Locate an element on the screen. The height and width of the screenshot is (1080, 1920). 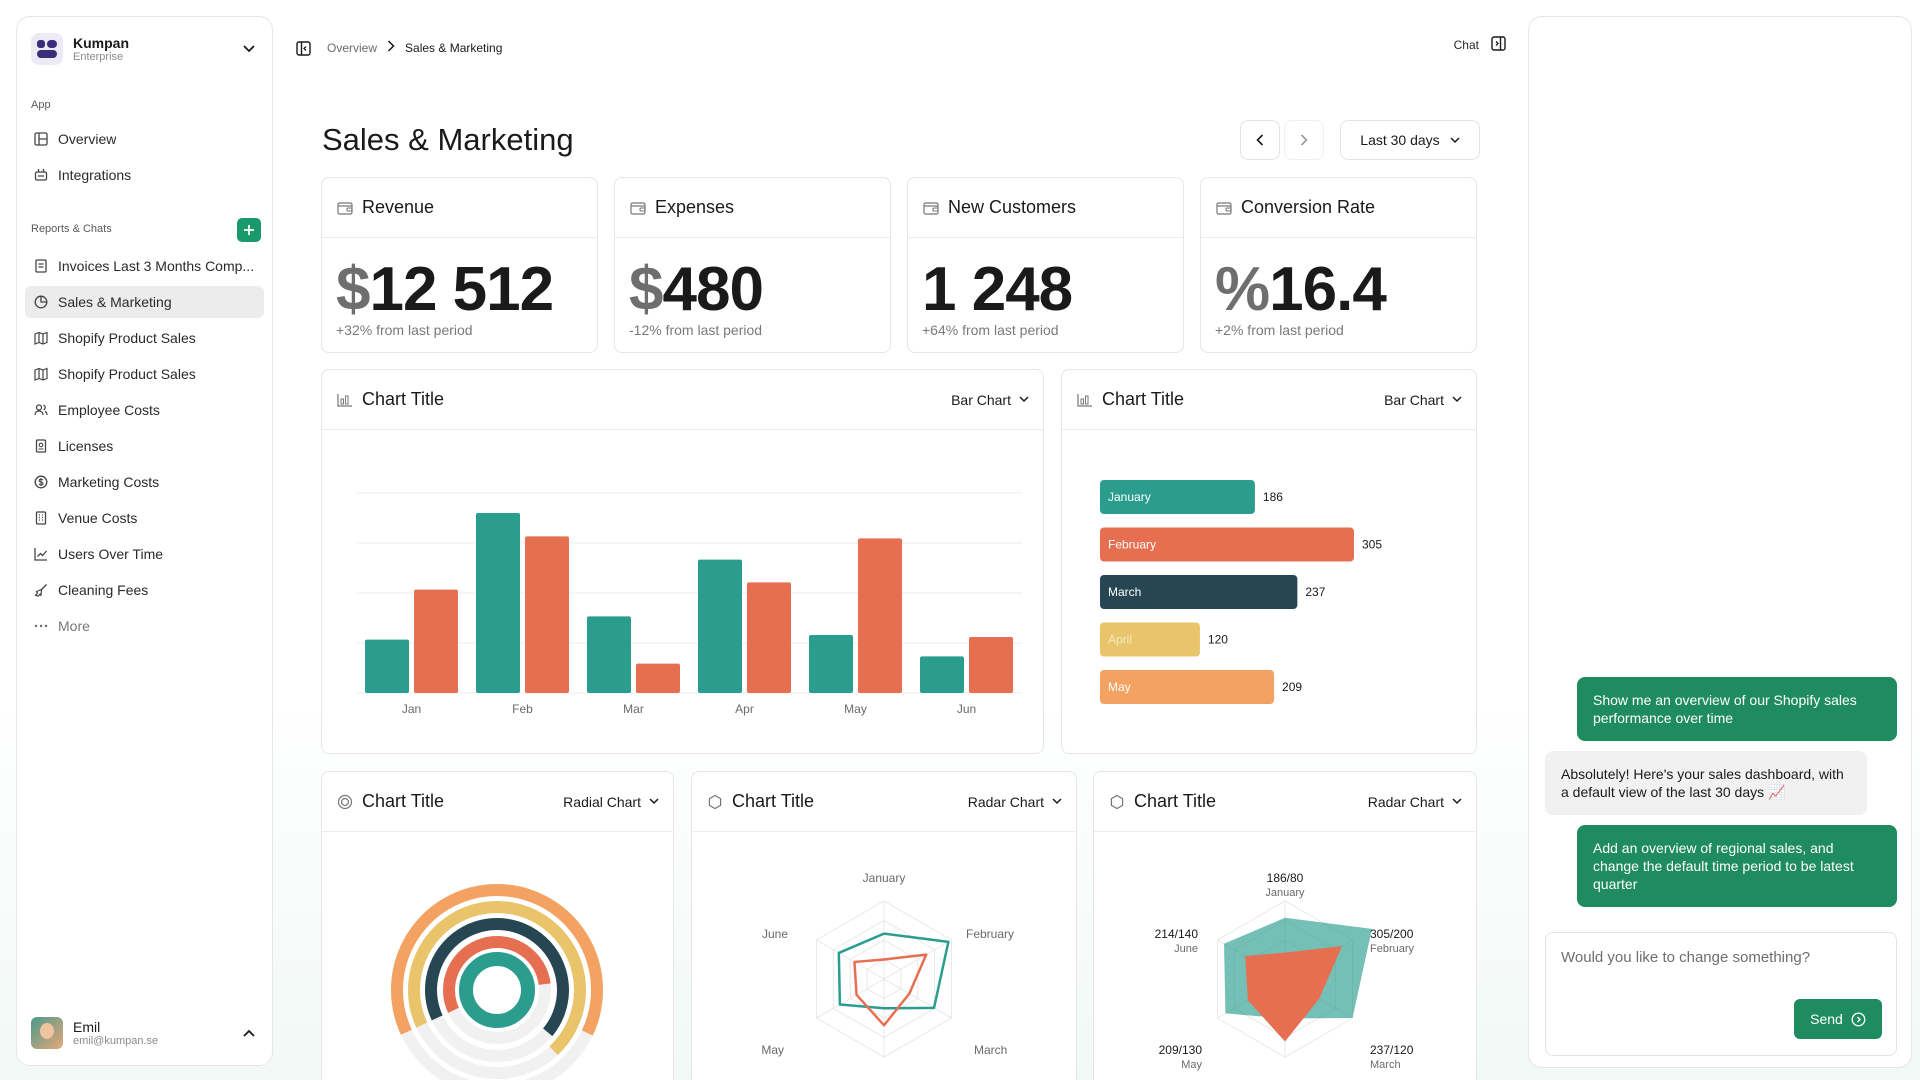
sidebar-item-sales-marketing: Sales & Marketing is located at coordinates (144, 302).